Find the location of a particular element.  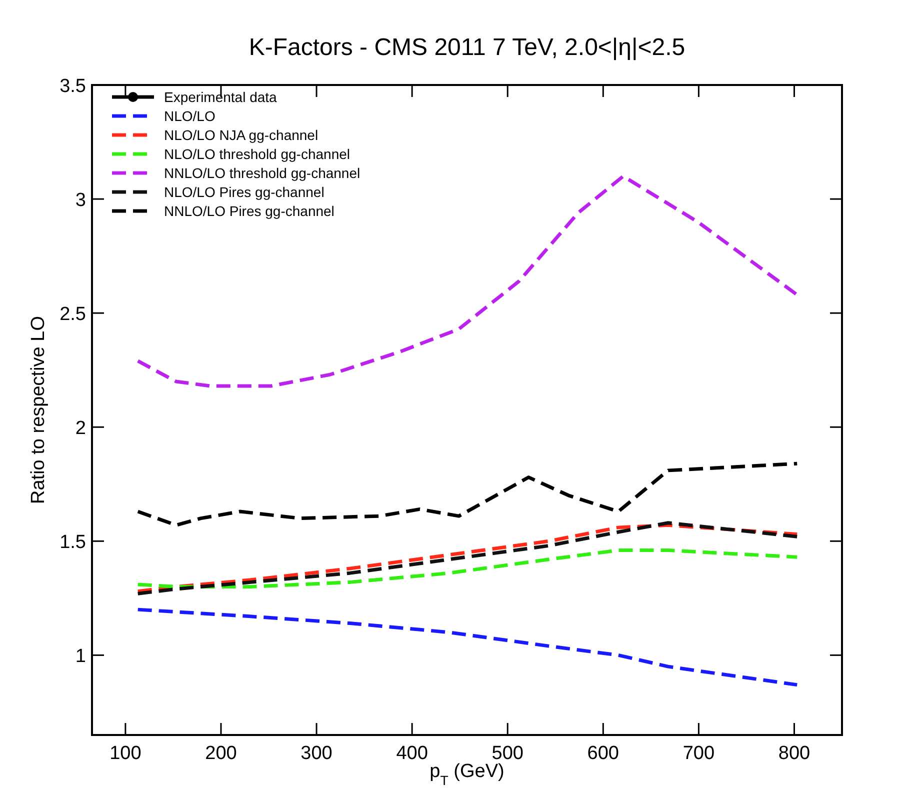

y-tick-label: 3 is located at coordinates (80, 201).